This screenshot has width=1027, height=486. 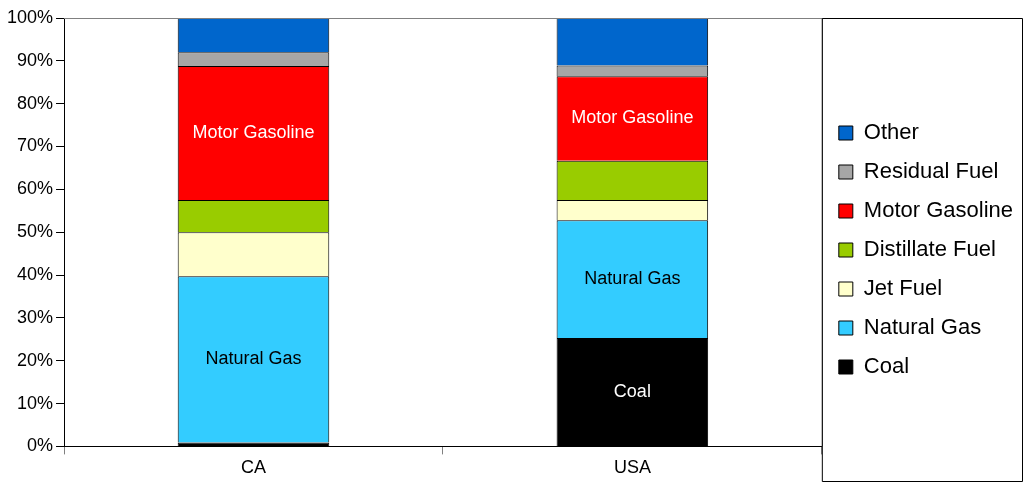 I want to click on data-label: Coal, so click(x=632, y=391).